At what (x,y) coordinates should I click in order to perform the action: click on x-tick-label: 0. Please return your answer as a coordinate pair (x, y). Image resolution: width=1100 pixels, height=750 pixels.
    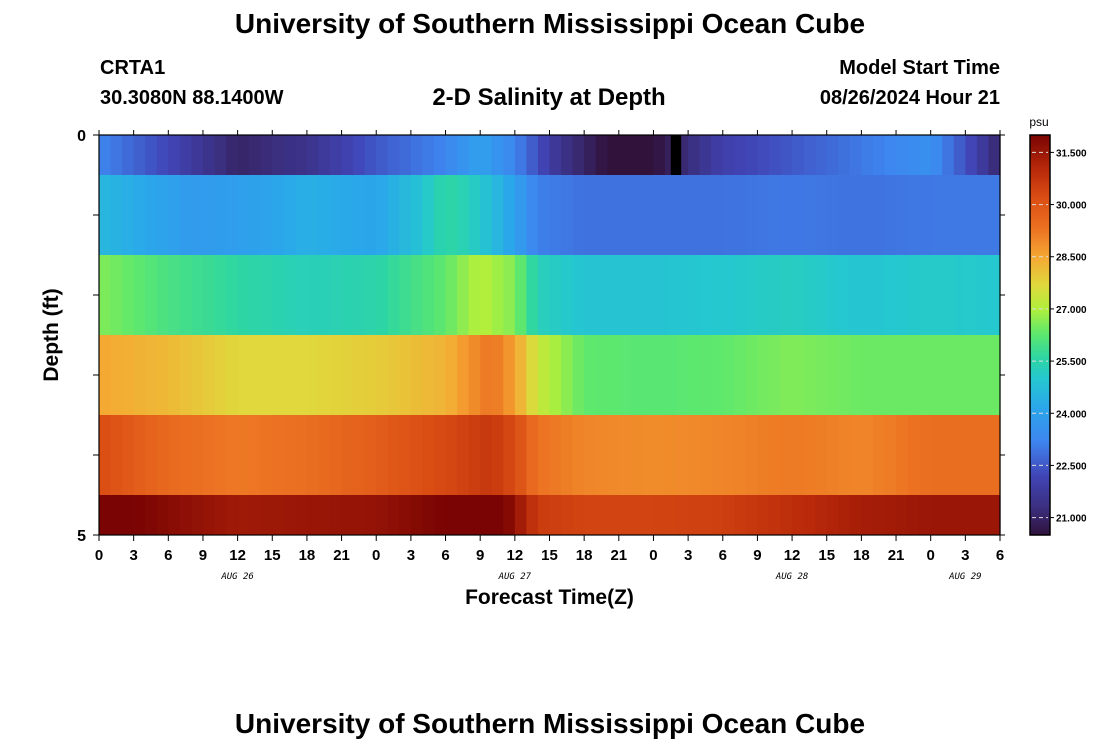
    Looking at the image, I should click on (99, 555).